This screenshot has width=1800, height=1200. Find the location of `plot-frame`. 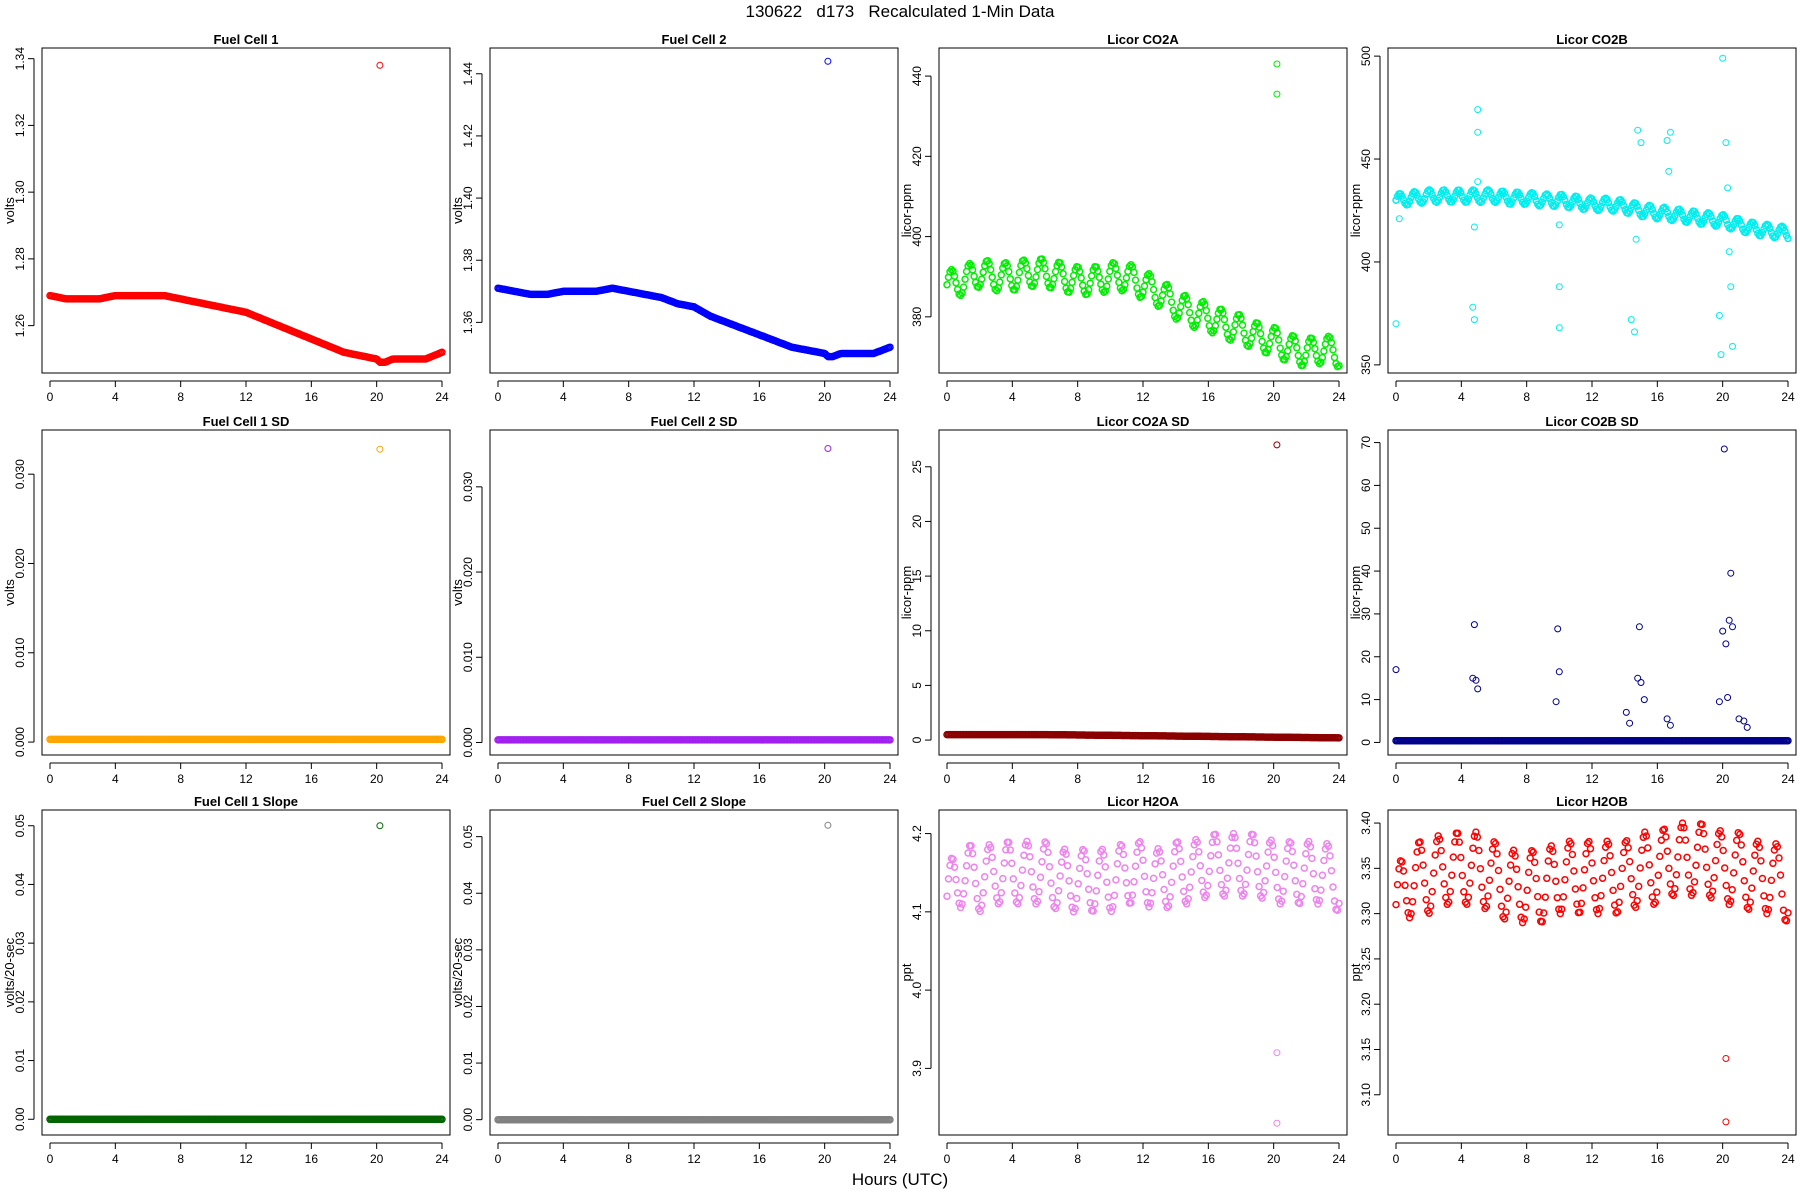

plot-frame is located at coordinates (694, 210).